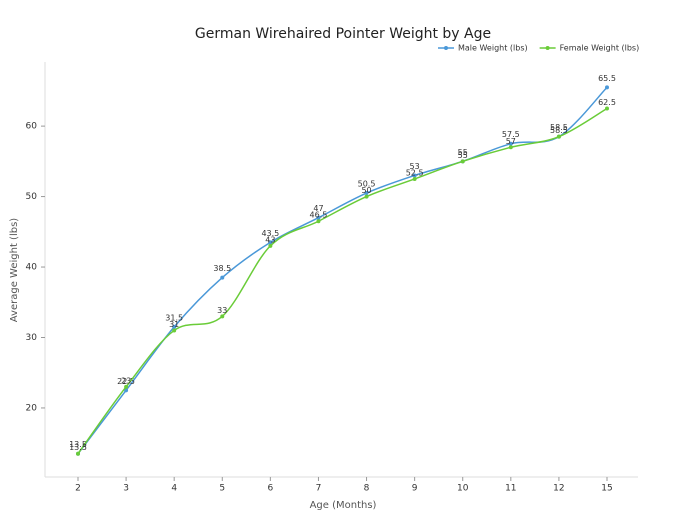 The image size is (683, 520). I want to click on data-label: 46.5, so click(319, 215).